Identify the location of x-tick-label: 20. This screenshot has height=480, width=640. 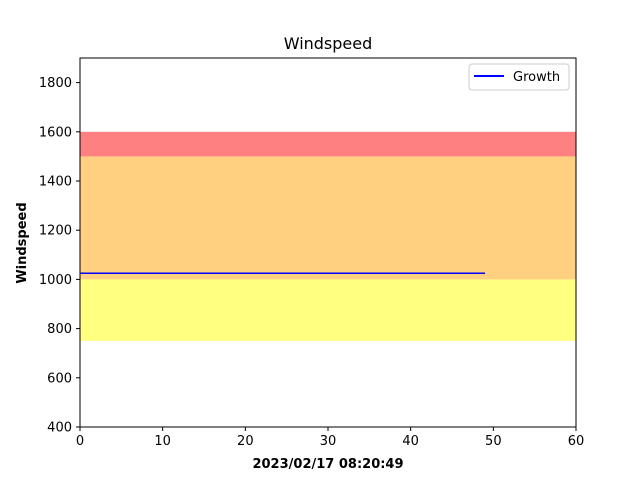
(245, 441).